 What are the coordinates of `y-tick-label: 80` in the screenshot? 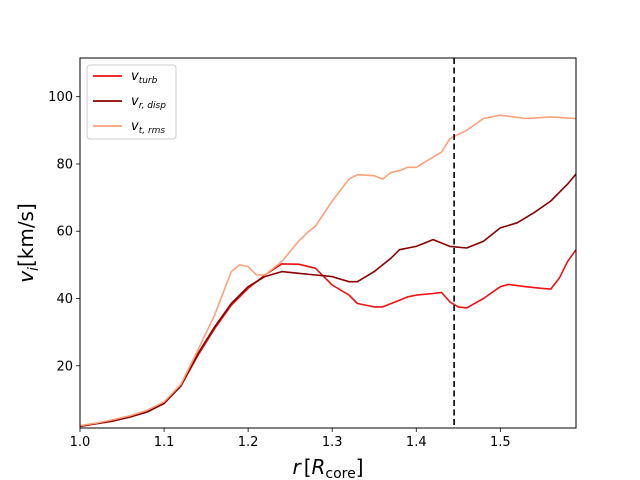 It's located at (64, 164).